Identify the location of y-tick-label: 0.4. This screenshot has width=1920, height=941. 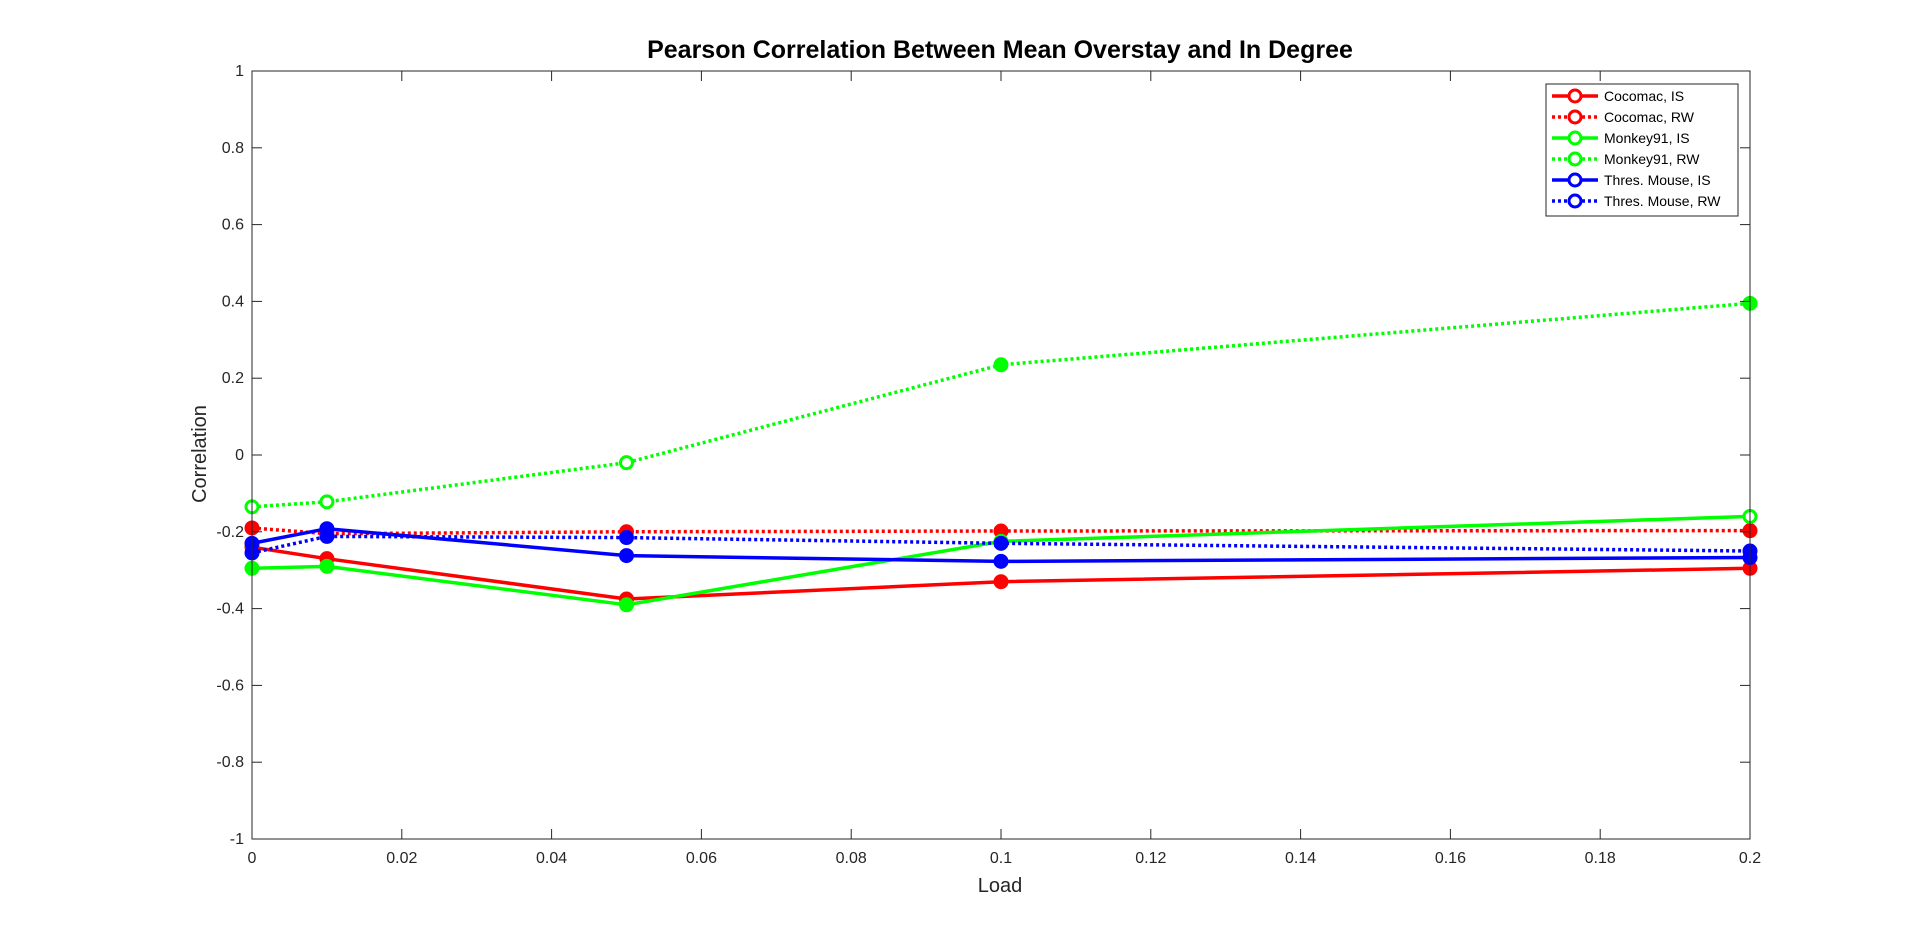
(233, 301).